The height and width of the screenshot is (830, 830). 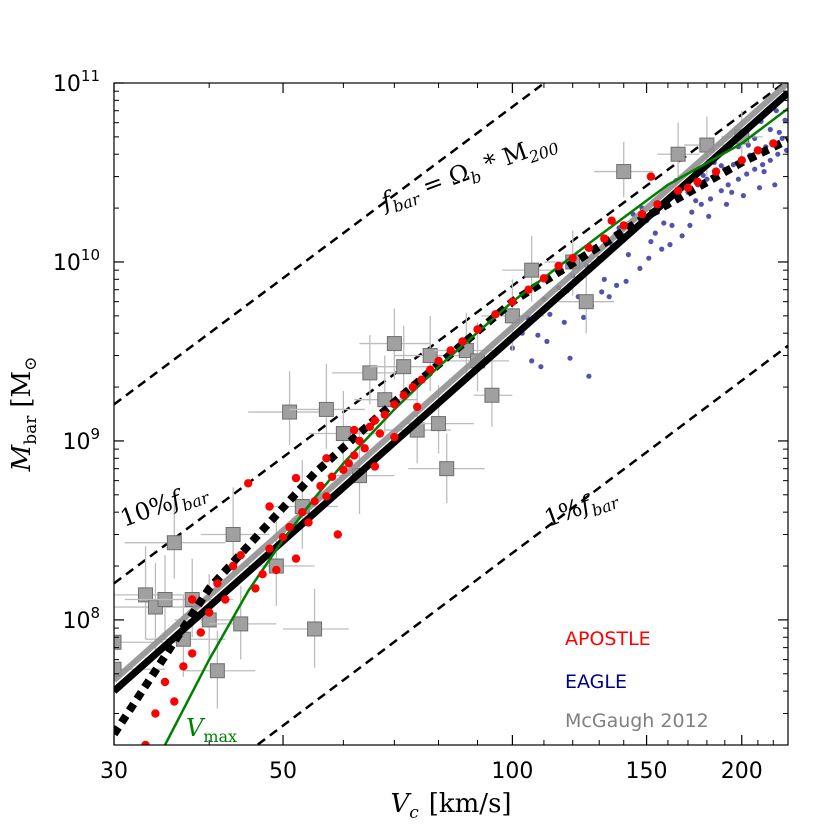 What do you see at coordinates (81, 440) in the screenshot?
I see `y-tick-label: 10⁹` at bounding box center [81, 440].